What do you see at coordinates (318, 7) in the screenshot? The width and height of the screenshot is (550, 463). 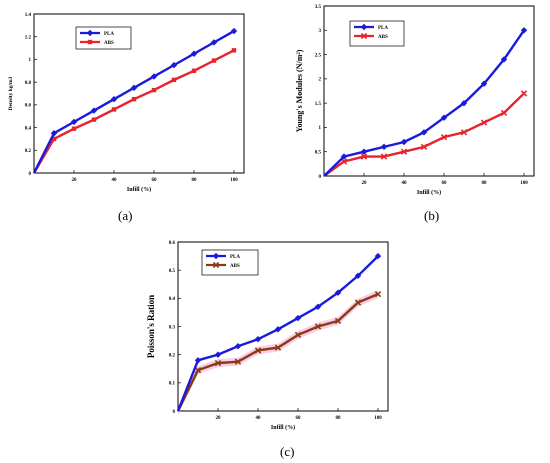 I see `y-tick-label: 3.5` at bounding box center [318, 7].